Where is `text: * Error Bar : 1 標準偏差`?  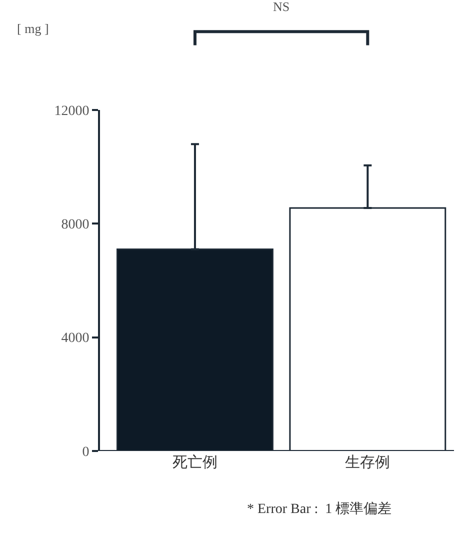
text: * Error Bar : 1 標準偏差 is located at coordinates (319, 509).